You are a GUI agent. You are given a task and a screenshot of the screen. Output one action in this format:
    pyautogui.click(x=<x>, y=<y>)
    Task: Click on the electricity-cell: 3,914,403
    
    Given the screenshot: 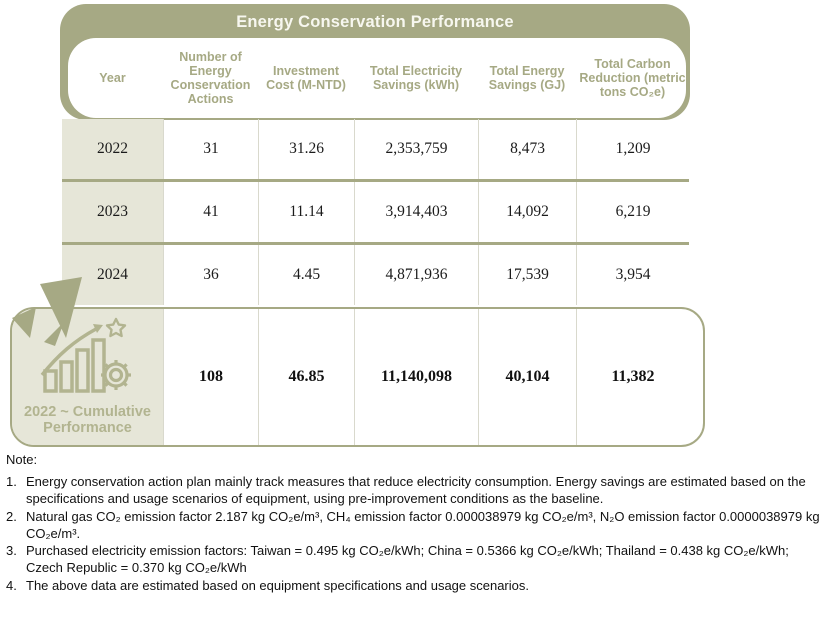 What is the action you would take?
    pyautogui.click(x=416, y=212)
    